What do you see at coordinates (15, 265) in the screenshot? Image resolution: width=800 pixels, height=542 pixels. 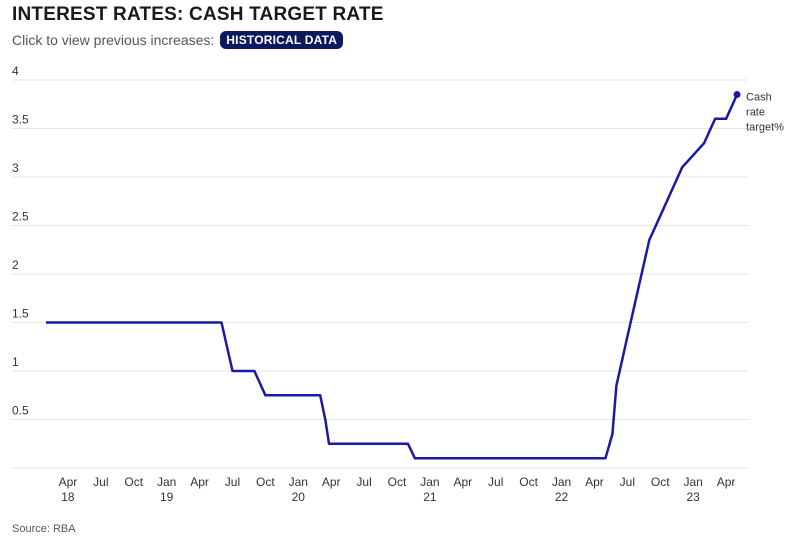 I see `y-tick-label: 2` at bounding box center [15, 265].